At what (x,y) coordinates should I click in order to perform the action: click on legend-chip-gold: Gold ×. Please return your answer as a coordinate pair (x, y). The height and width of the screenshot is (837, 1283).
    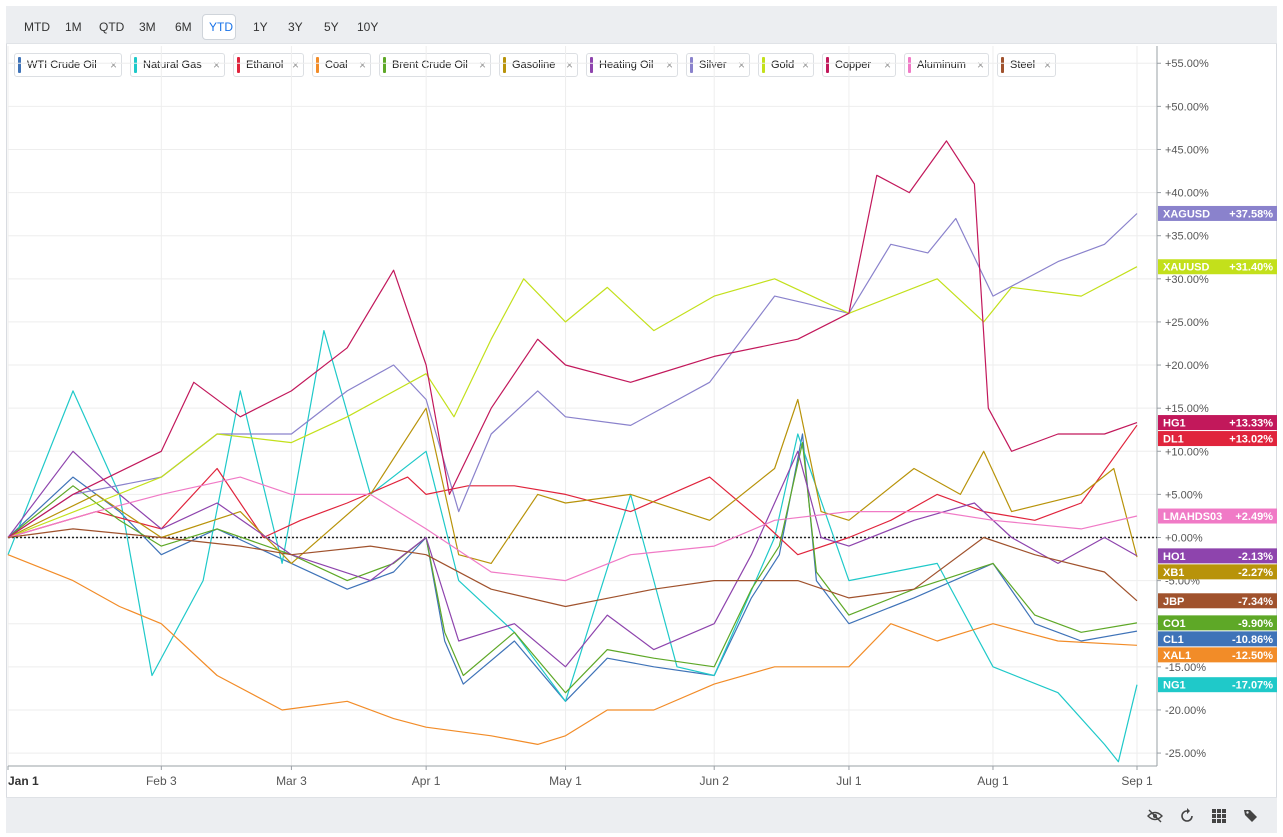
    Looking at the image, I should click on (786, 65).